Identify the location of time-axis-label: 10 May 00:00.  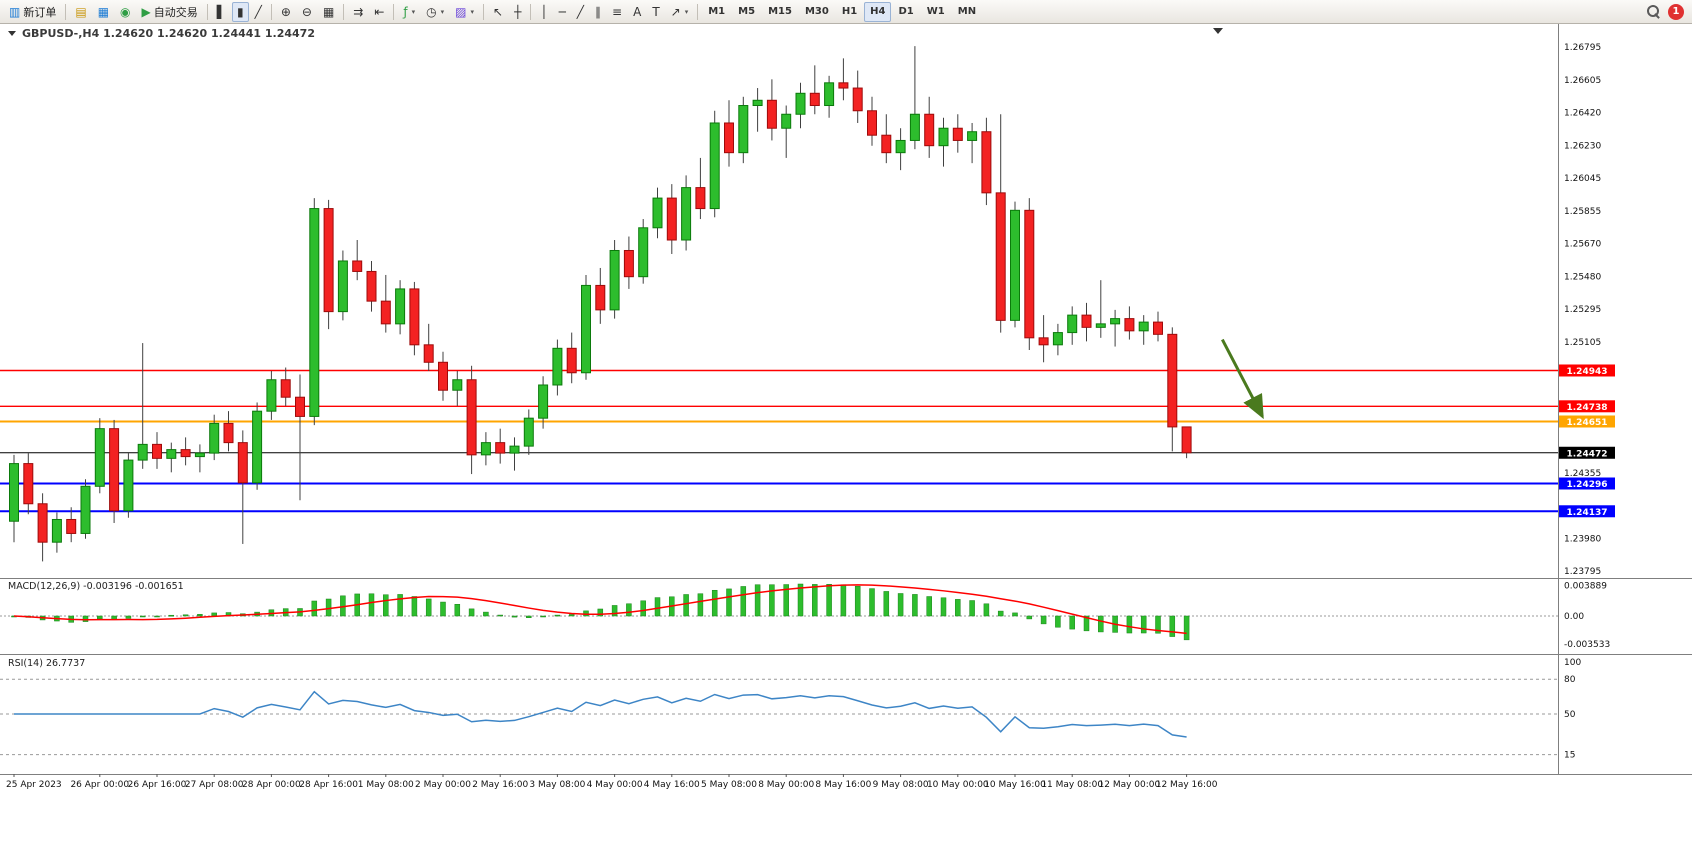
(958, 785).